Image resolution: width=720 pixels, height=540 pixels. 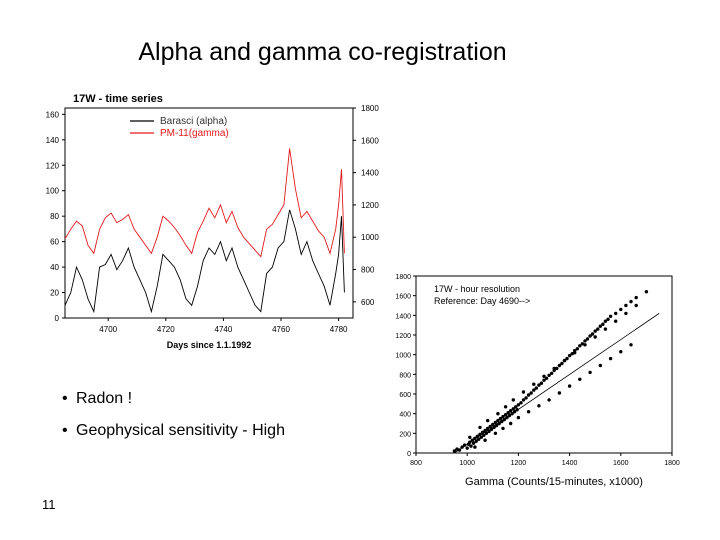 What do you see at coordinates (368, 302) in the screenshot?
I see `ts-right-tick-label: 600` at bounding box center [368, 302].